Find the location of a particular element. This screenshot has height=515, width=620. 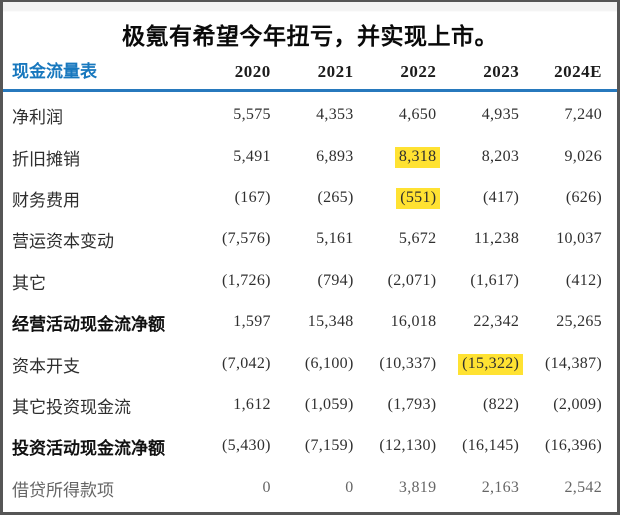

table-cell: 4,650 is located at coordinates (401, 115).